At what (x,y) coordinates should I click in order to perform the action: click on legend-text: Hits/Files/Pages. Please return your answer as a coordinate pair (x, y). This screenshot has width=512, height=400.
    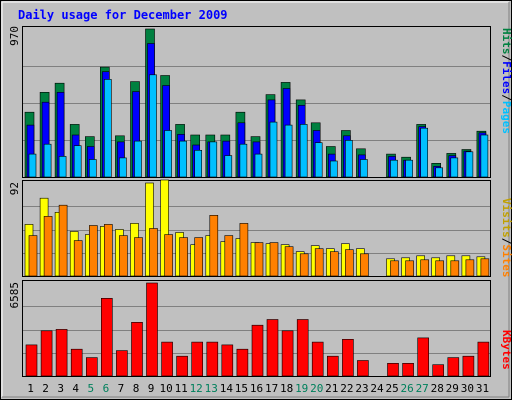
    Looking at the image, I should click on (506, 81).